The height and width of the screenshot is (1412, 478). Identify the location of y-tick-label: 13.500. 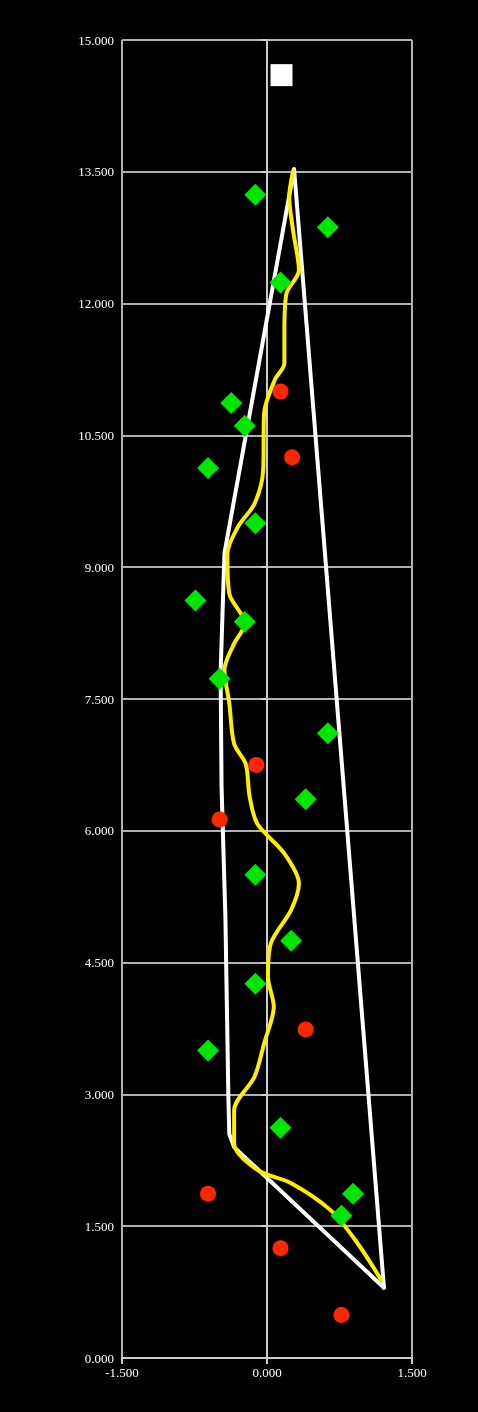
(96, 172).